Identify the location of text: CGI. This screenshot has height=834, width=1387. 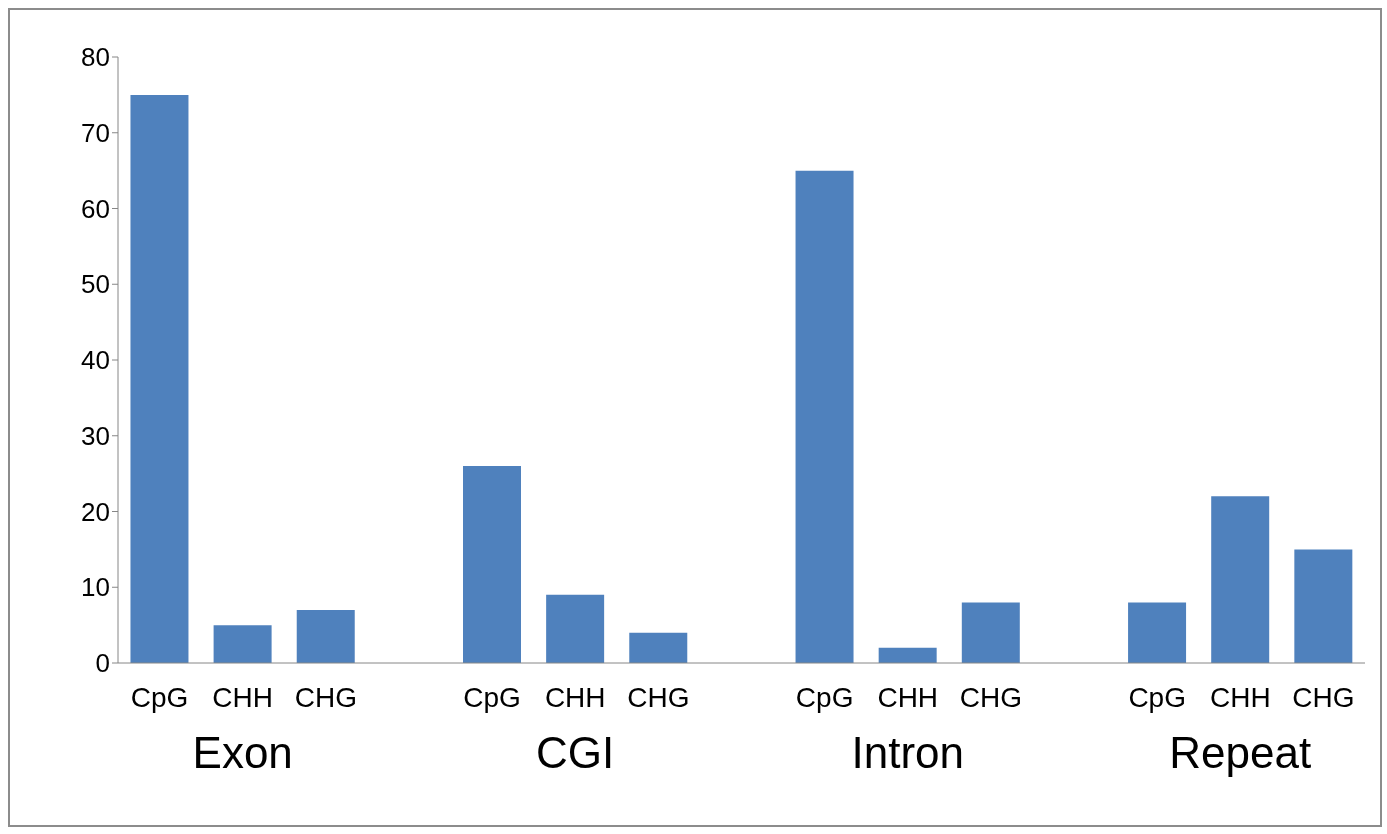
(575, 753).